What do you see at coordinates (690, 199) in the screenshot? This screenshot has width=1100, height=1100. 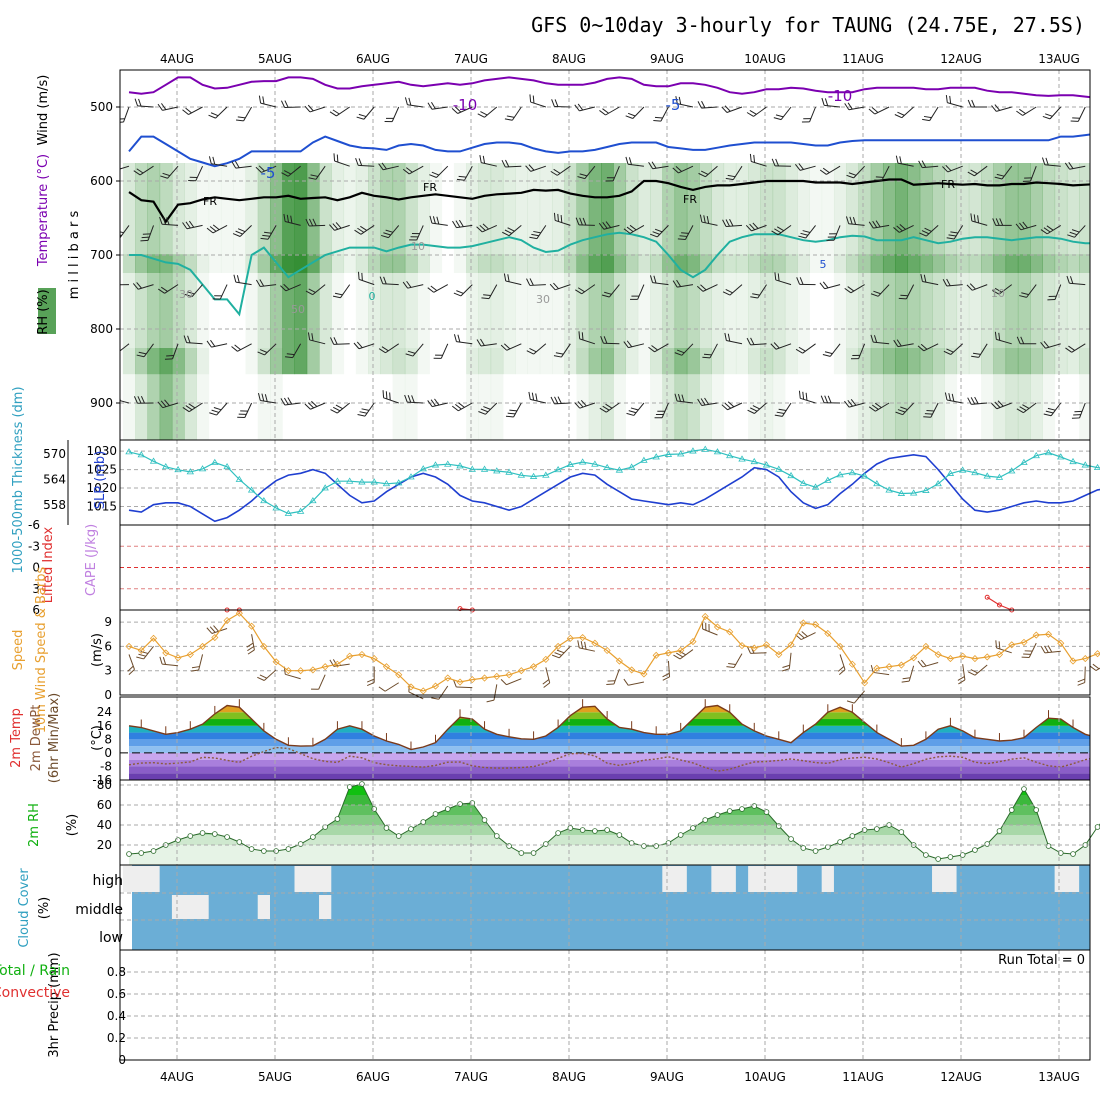 I see `contour-label: FR` at bounding box center [690, 199].